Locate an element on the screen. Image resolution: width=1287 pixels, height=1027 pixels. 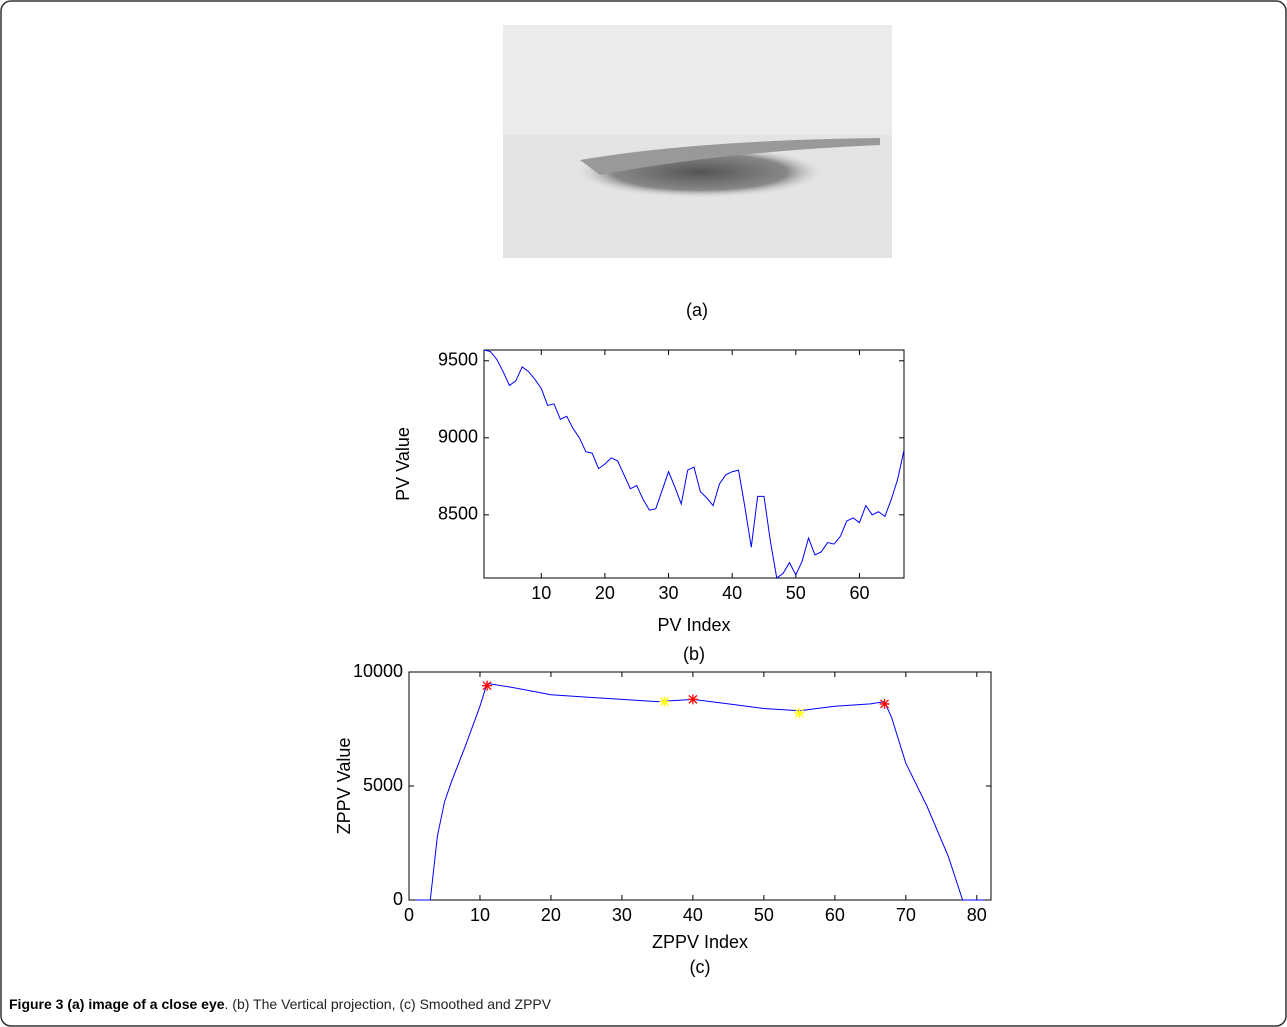
y-tick-label: 8500 is located at coordinates (458, 514).